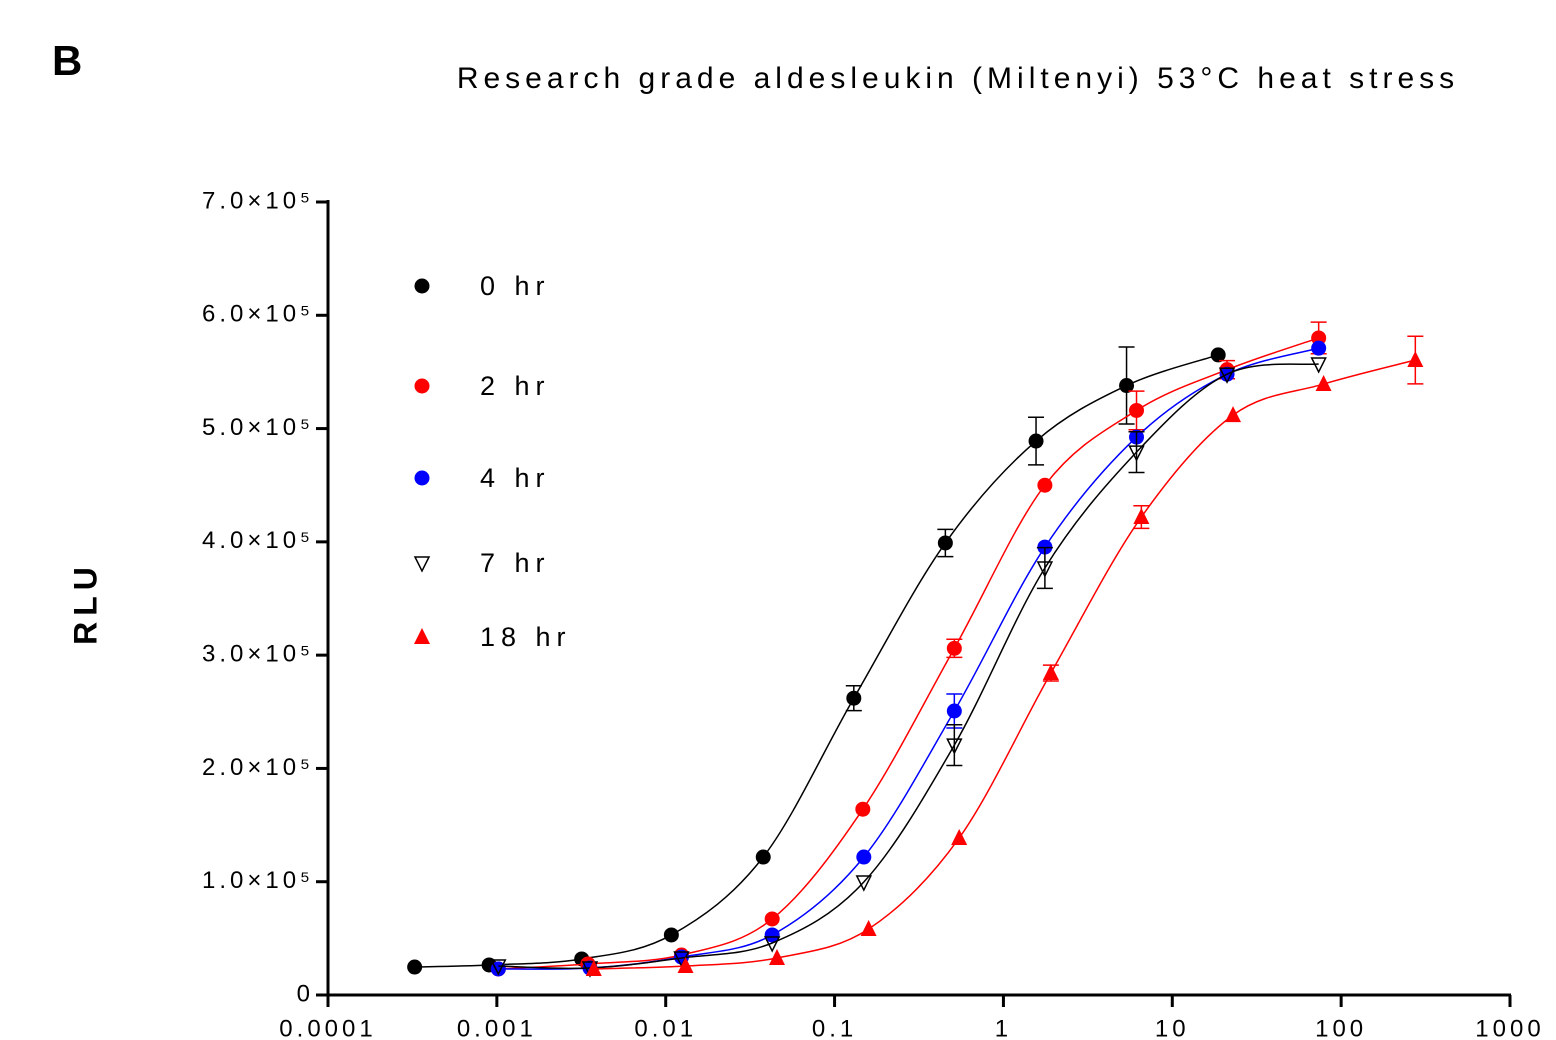  I want to click on y-axis-label: RLU, so click(85, 603).